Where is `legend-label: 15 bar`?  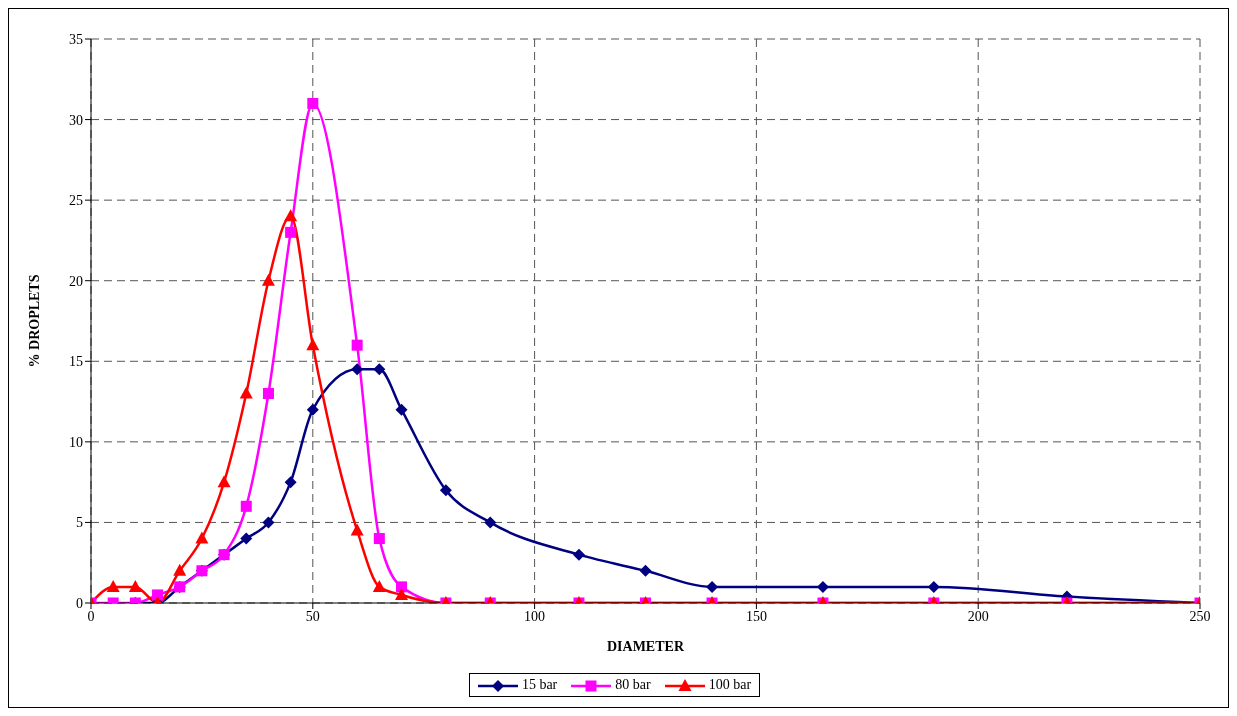 legend-label: 15 bar is located at coordinates (539, 685).